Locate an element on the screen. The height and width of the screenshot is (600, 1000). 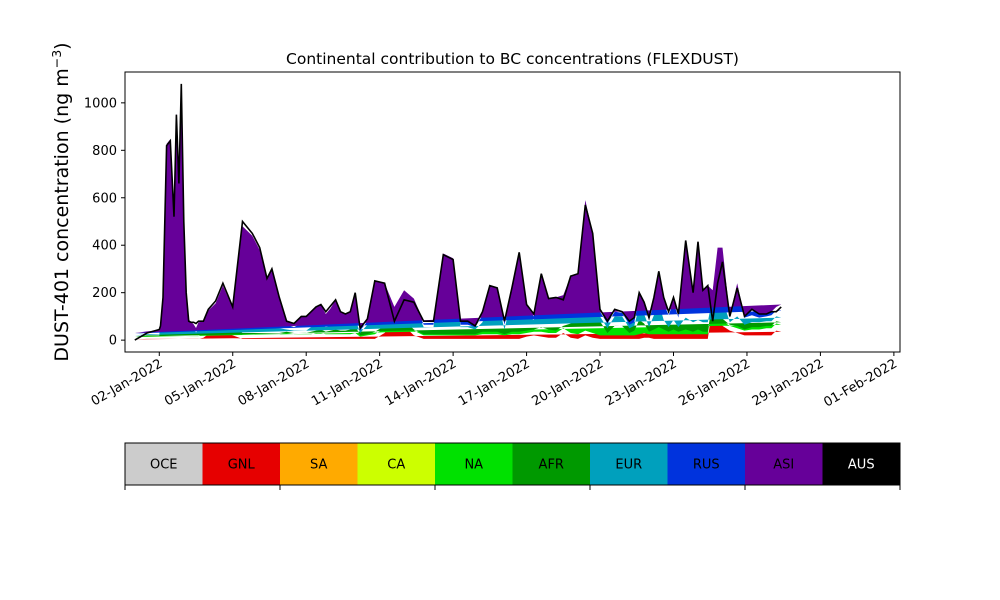
y-tick-label: 800 is located at coordinates (104, 151).